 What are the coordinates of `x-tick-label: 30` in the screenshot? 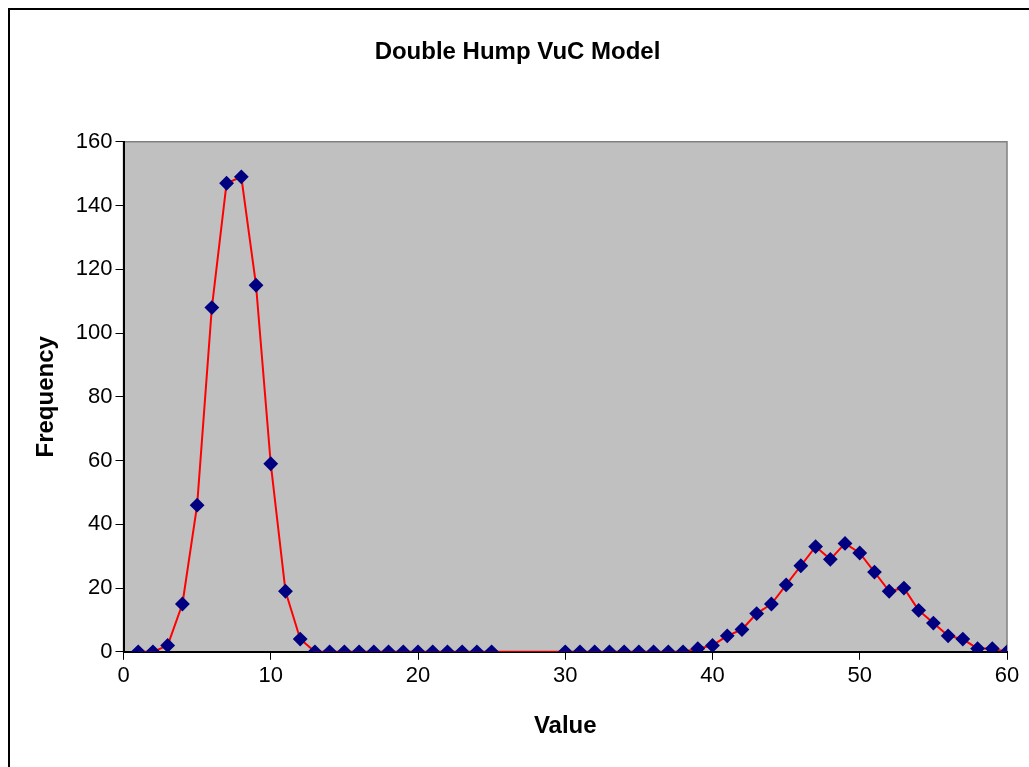 It's located at (565, 675).